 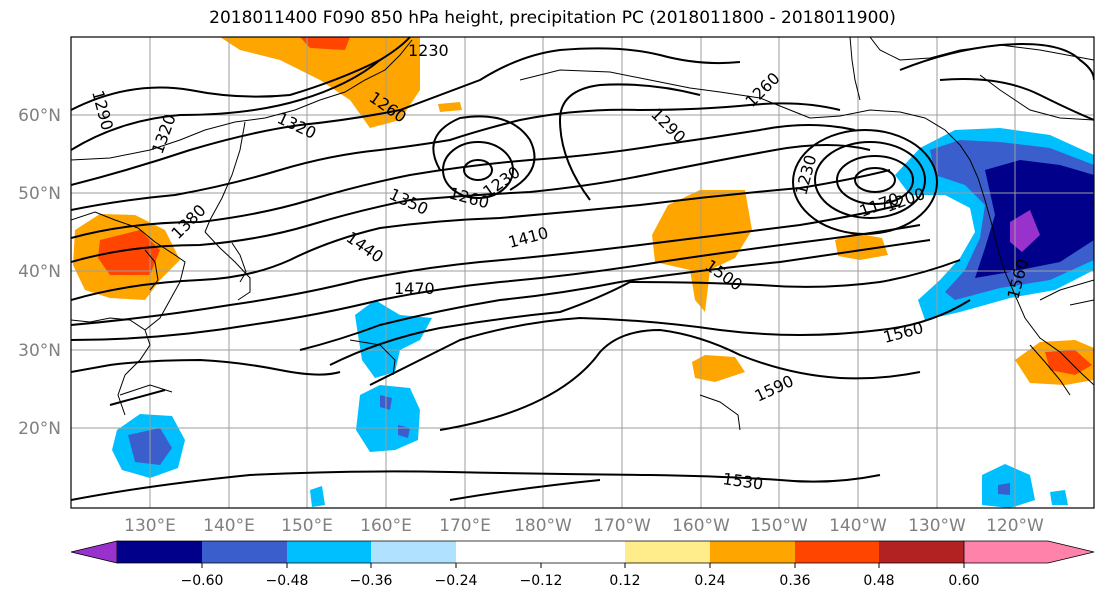 I want to click on lon-label: 130°E, so click(x=150, y=526).